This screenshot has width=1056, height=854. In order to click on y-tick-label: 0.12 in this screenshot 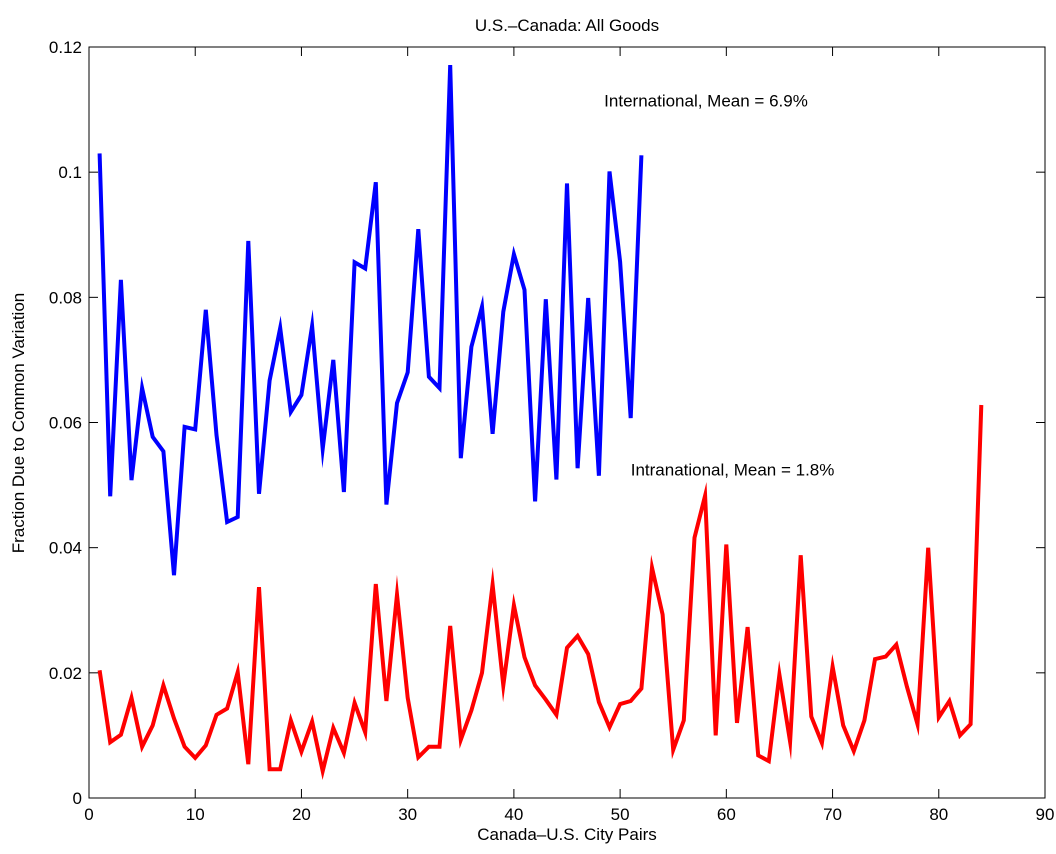, I will do `click(65, 47)`.